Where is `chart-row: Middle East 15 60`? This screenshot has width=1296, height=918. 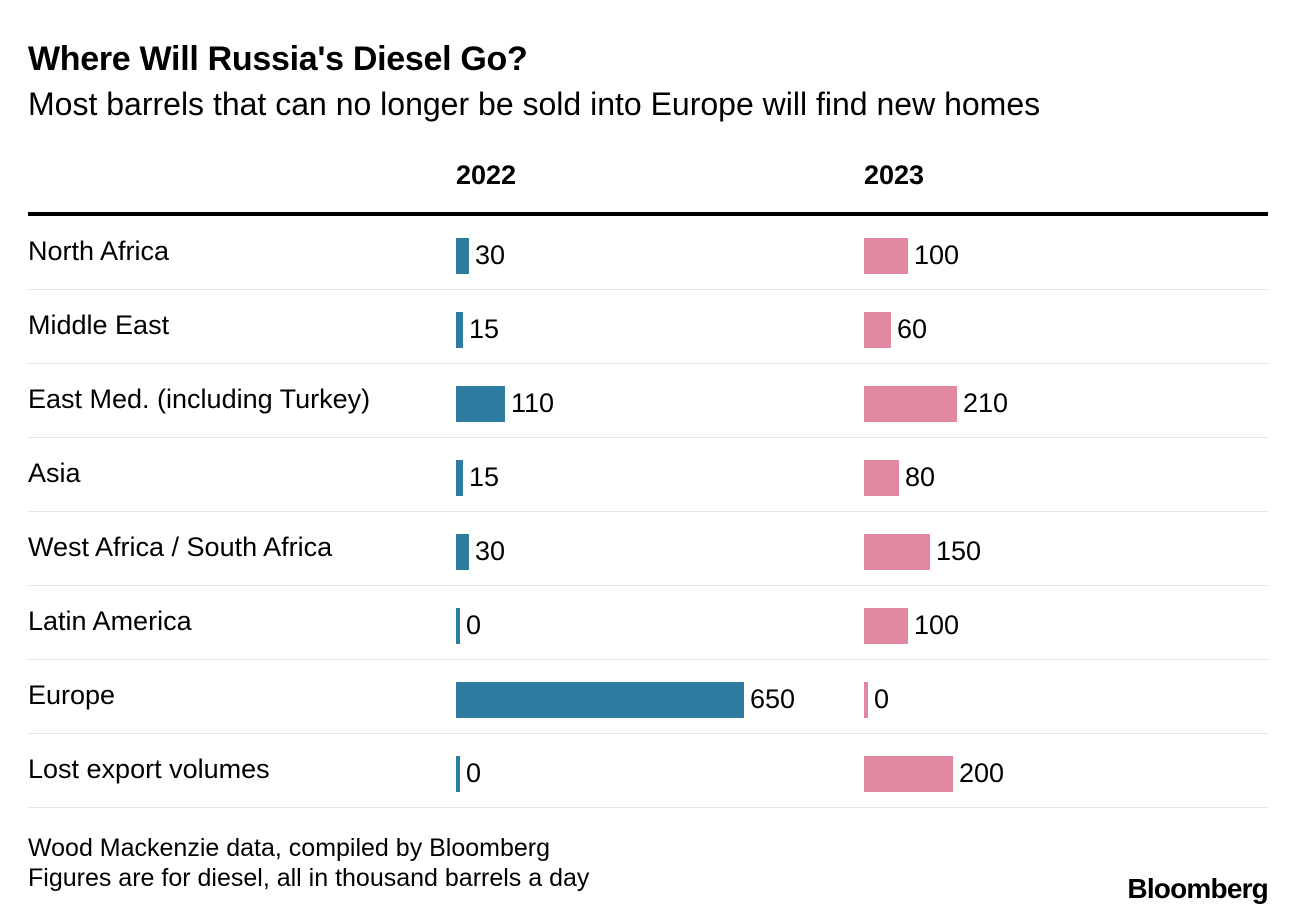 chart-row: Middle East 15 60 is located at coordinates (648, 327).